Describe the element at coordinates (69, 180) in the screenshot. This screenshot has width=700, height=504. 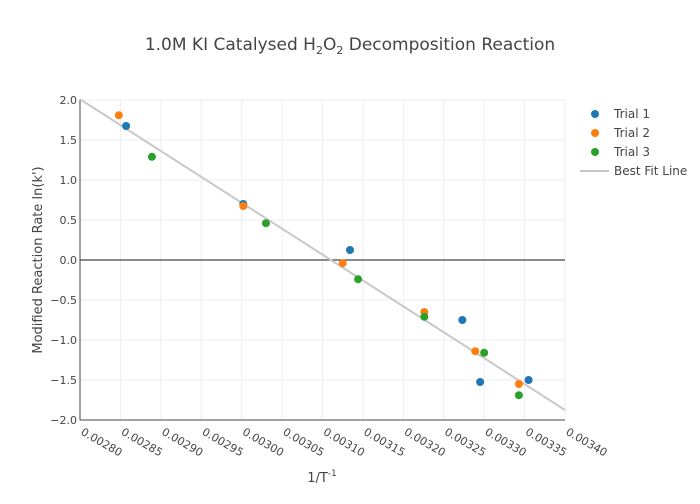
I see `y-tick-label: 1.0` at that location.